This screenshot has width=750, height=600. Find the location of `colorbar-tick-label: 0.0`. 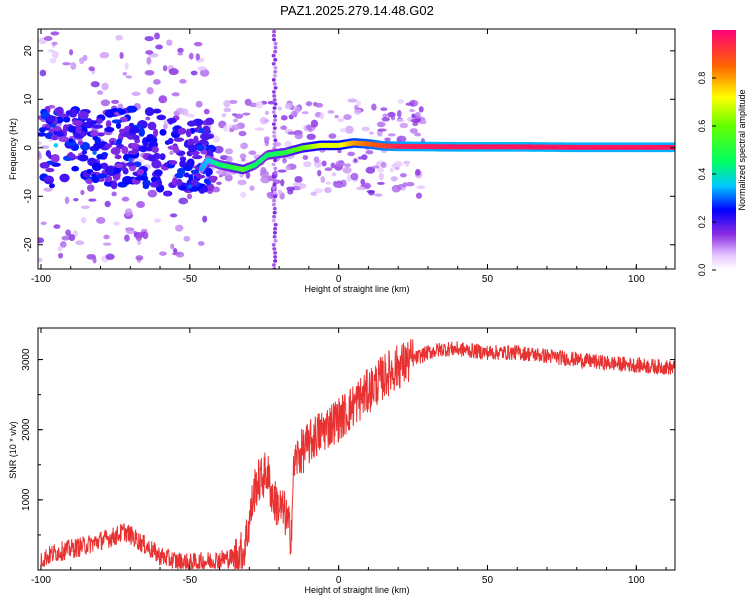

colorbar-tick-label: 0.0 is located at coordinates (702, 270).